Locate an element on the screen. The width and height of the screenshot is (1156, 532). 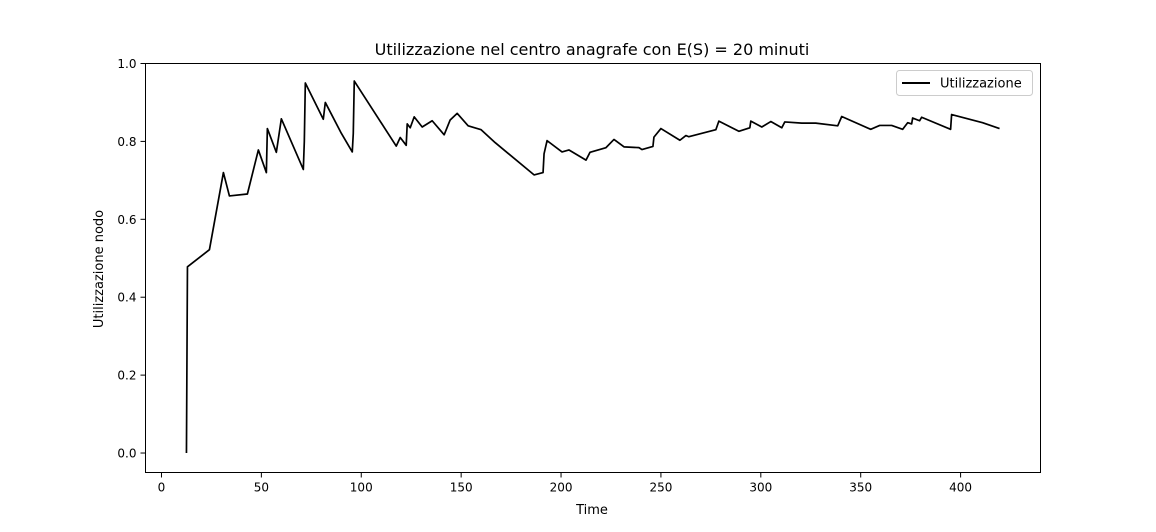
y-tick-label: 1.0 is located at coordinates (126, 64).